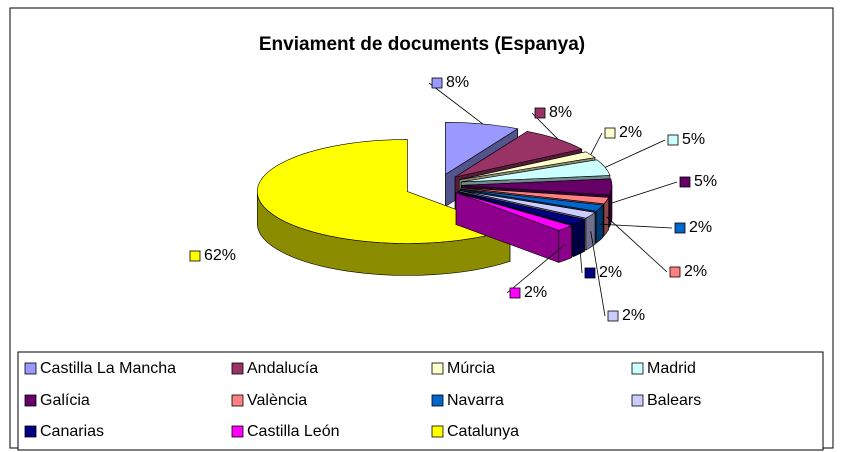 The height and width of the screenshot is (452, 843). What do you see at coordinates (671, 368) in the screenshot?
I see `legend-label: Madrid` at bounding box center [671, 368].